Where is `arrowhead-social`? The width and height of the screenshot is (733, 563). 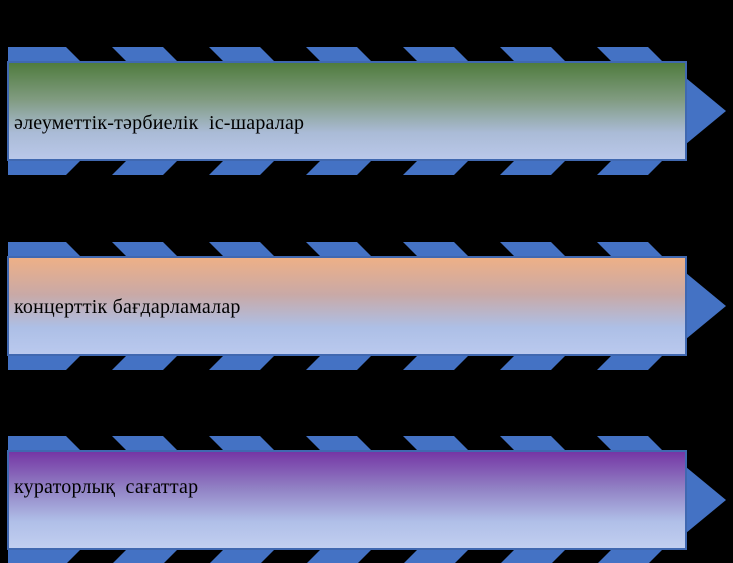 arrowhead-social is located at coordinates (706, 111).